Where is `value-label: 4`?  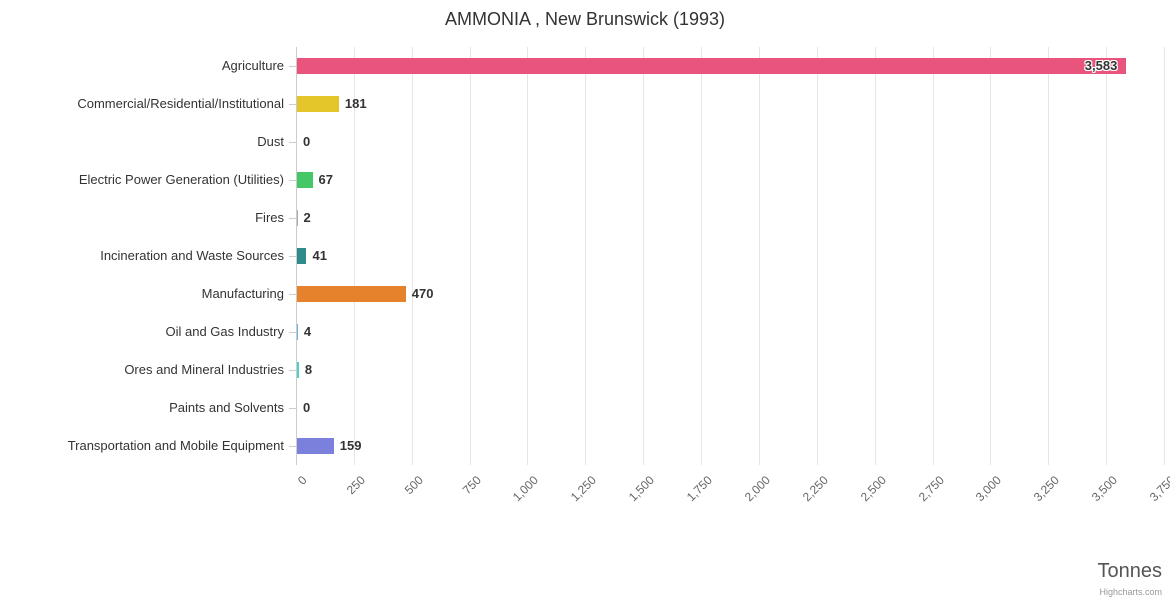 value-label: 4 is located at coordinates (307, 331).